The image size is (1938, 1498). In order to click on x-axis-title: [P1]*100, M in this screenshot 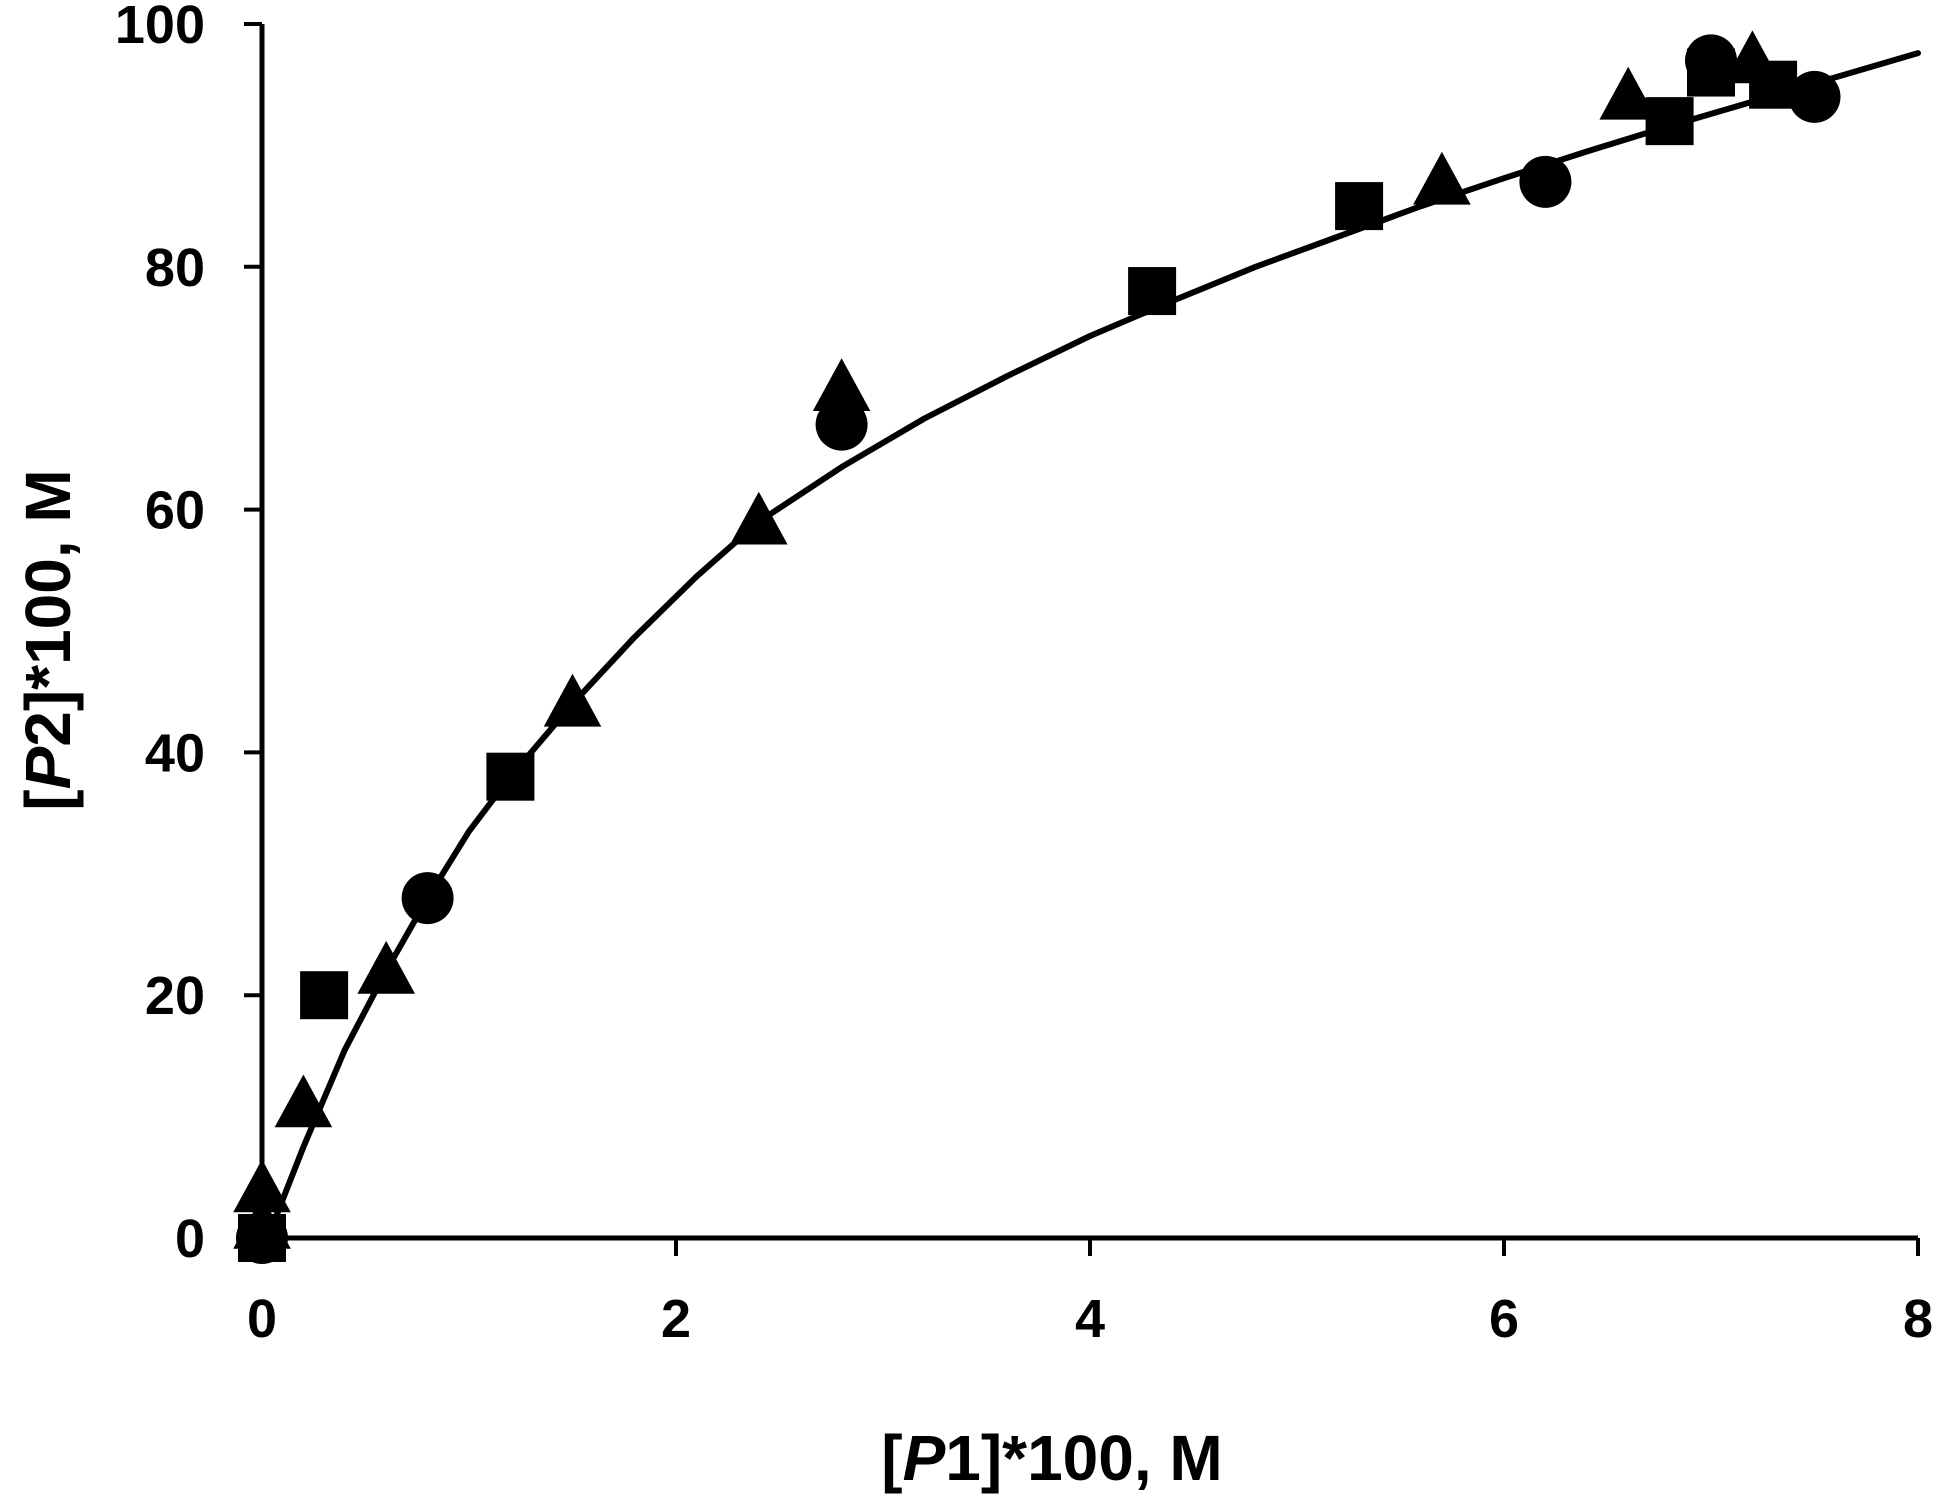, I will do `click(1051, 1458)`.